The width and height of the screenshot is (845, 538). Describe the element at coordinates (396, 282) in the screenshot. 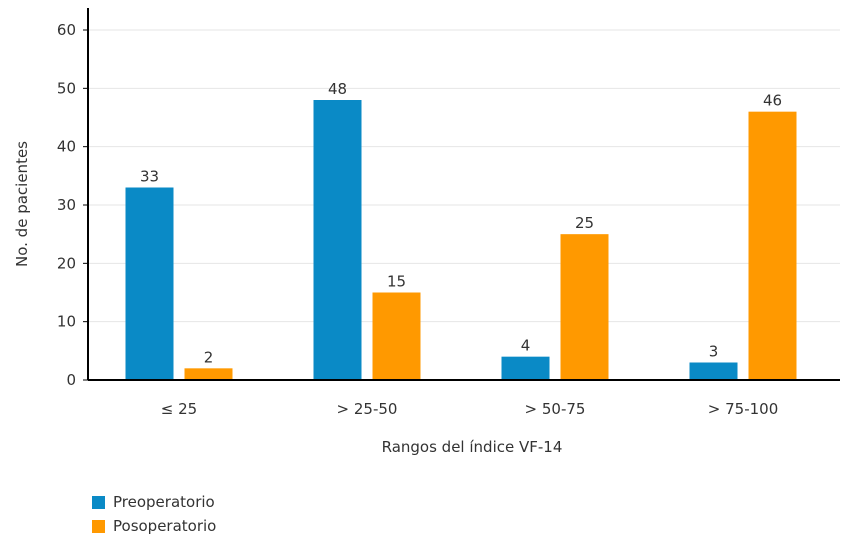

I see `data-label: 15` at that location.